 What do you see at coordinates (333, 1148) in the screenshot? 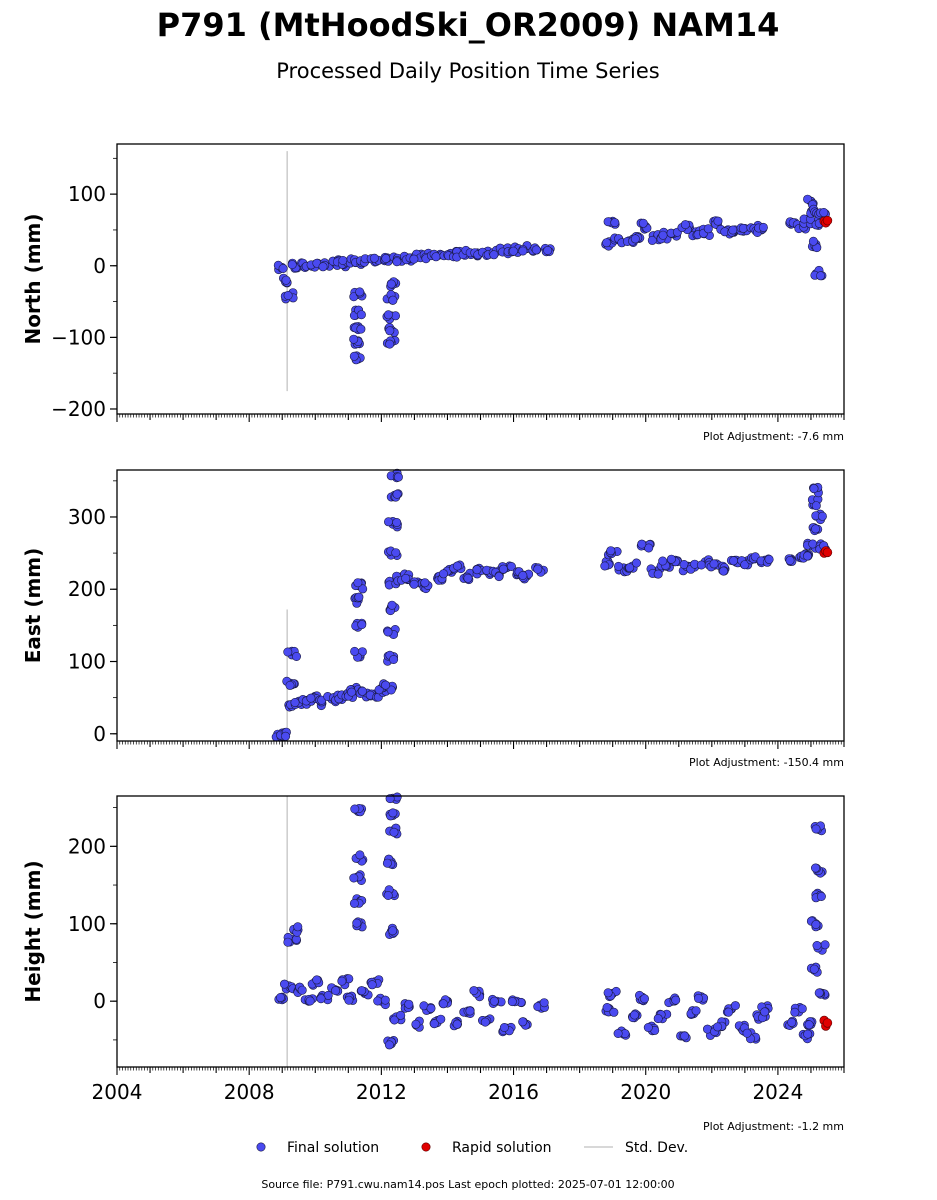
I see `legend-final-label: Final solution` at bounding box center [333, 1148].